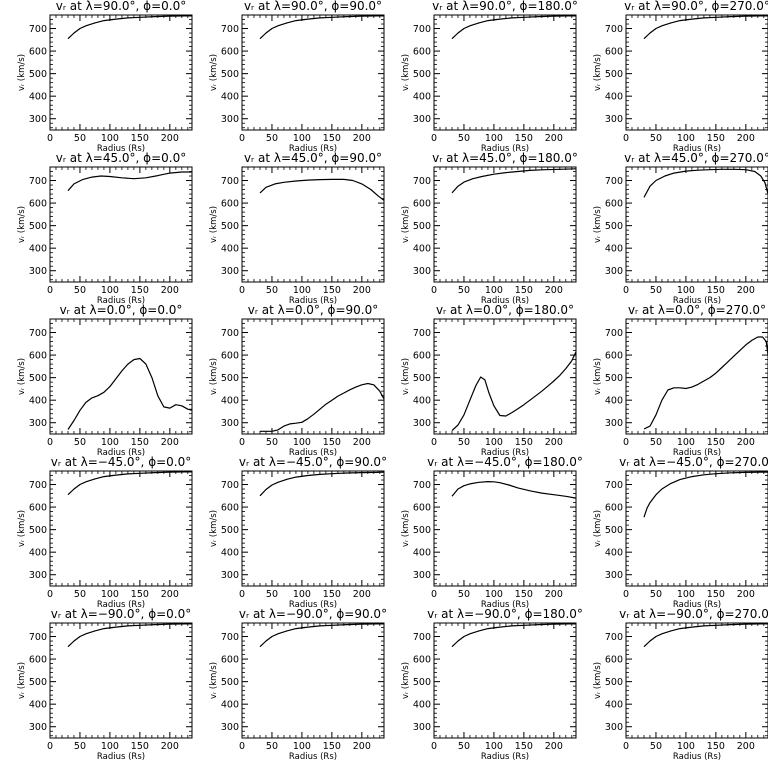 This screenshot has height=768, width=768. What do you see at coordinates (121, 6) in the screenshot?
I see `subplot-title: vᵣ at λ=90.0°, ϕ=0.0°` at bounding box center [121, 6].